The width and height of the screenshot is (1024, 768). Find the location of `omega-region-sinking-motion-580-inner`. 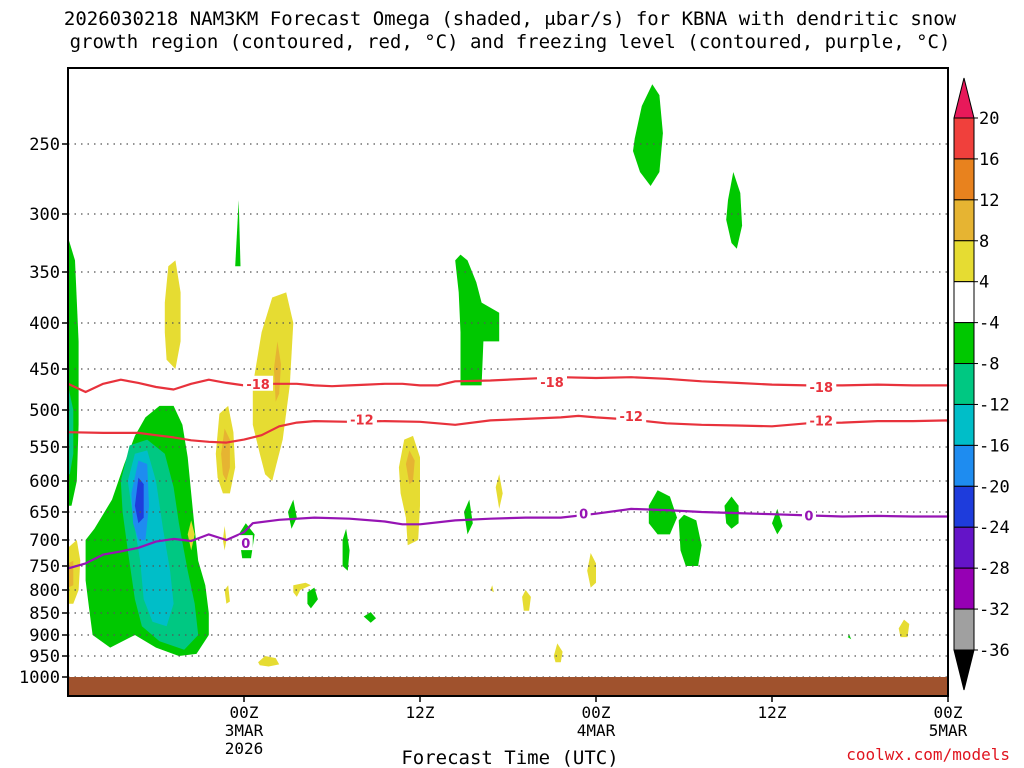

omega-region-sinking-motion-580-inner is located at coordinates (410, 467).